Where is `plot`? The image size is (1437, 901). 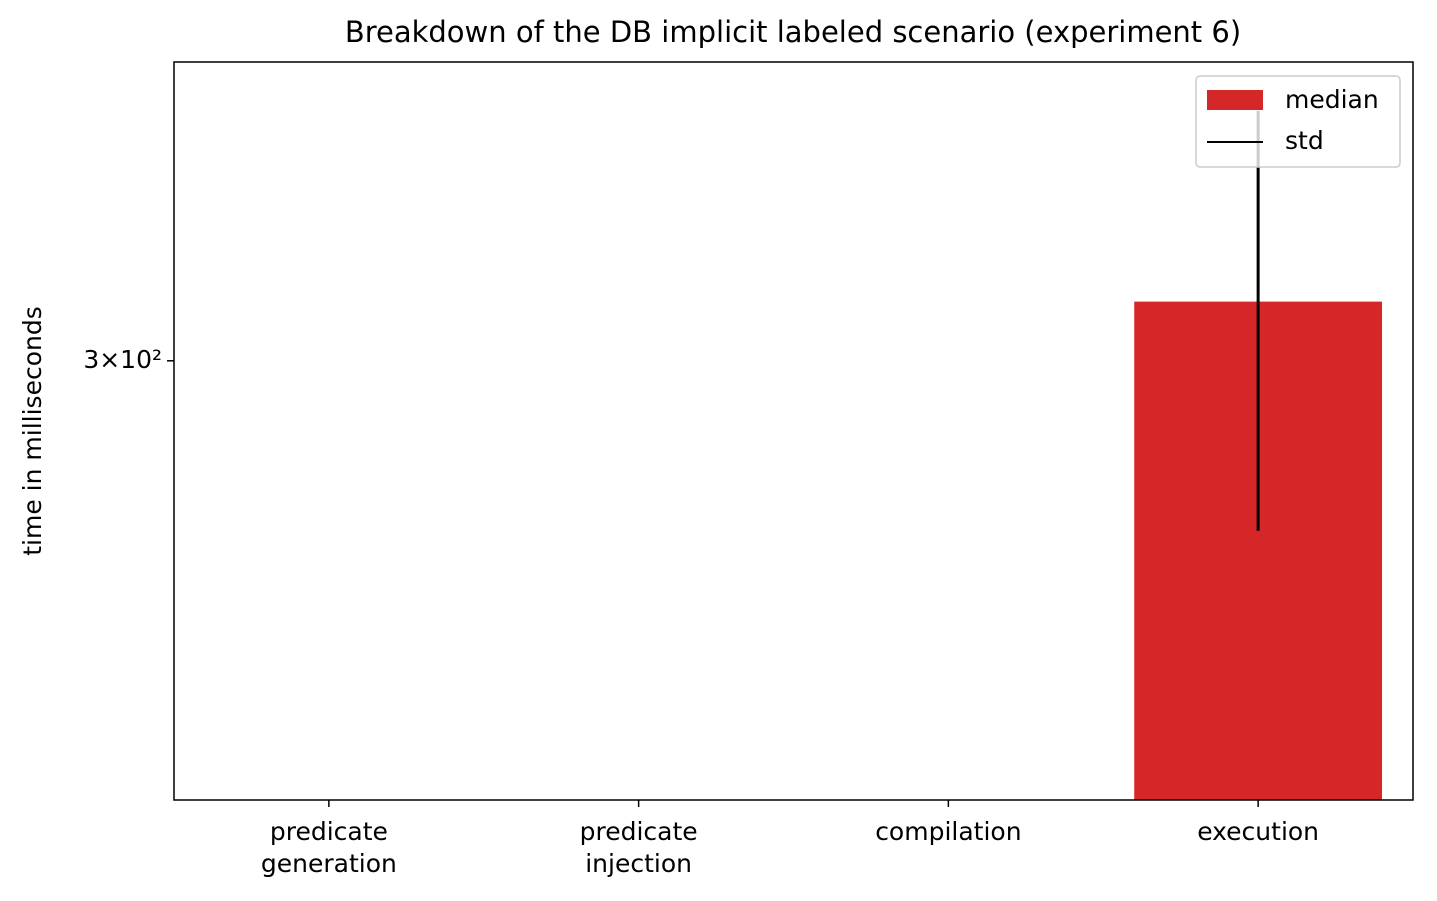
plot is located at coordinates (1258, 455).